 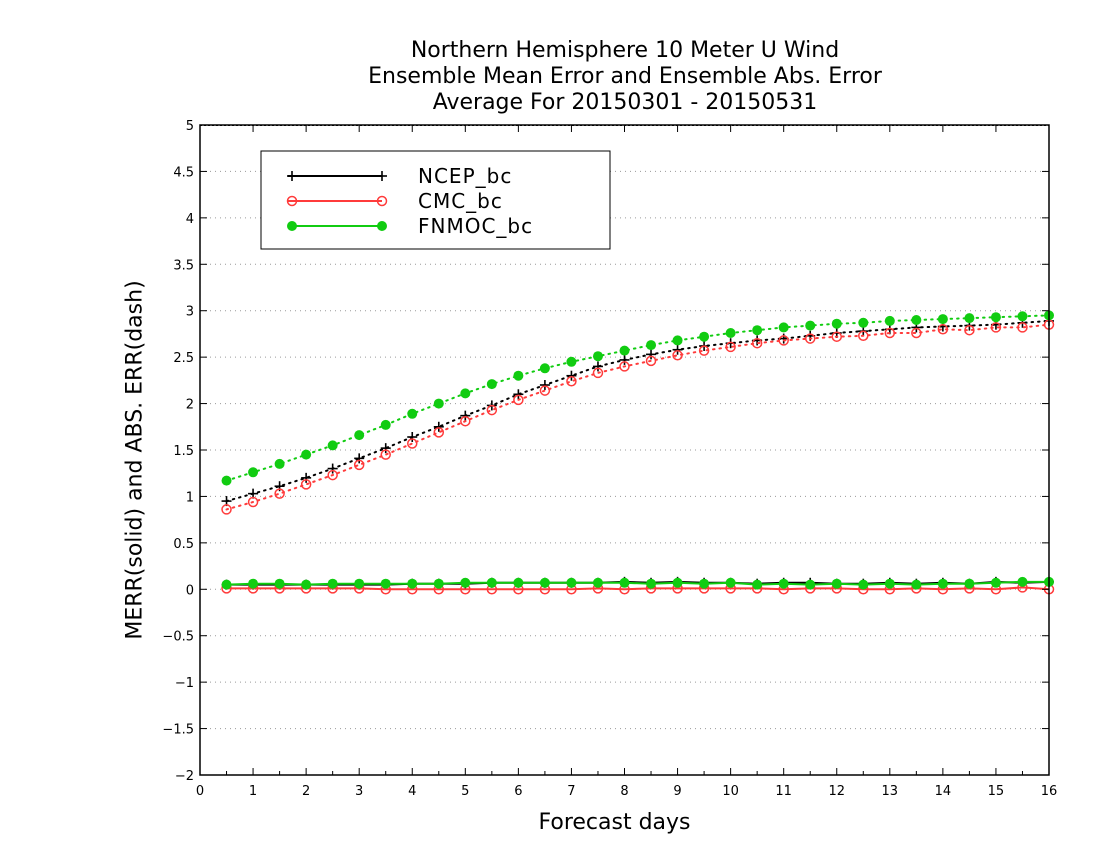 I want to click on x-tick-label: 4, so click(x=412, y=791).